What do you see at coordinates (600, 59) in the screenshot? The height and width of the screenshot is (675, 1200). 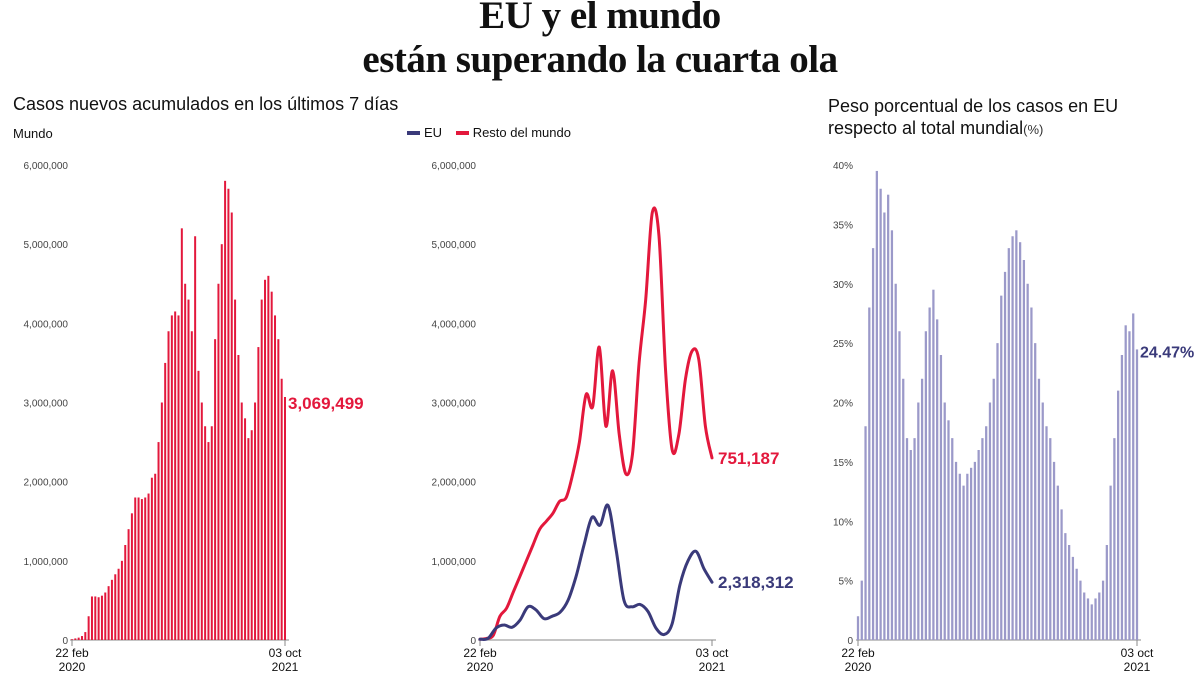 I see `main-title-line2: están superando la cuarta ola` at bounding box center [600, 59].